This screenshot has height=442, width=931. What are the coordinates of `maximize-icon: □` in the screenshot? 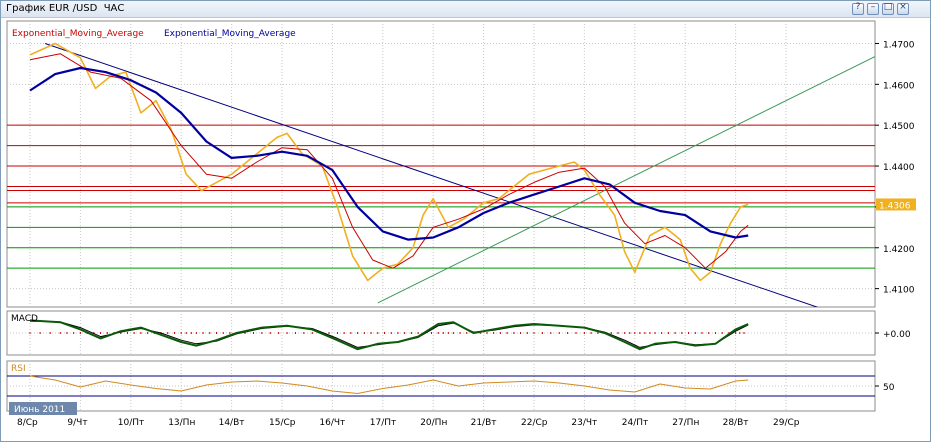 It's located at (888, 7).